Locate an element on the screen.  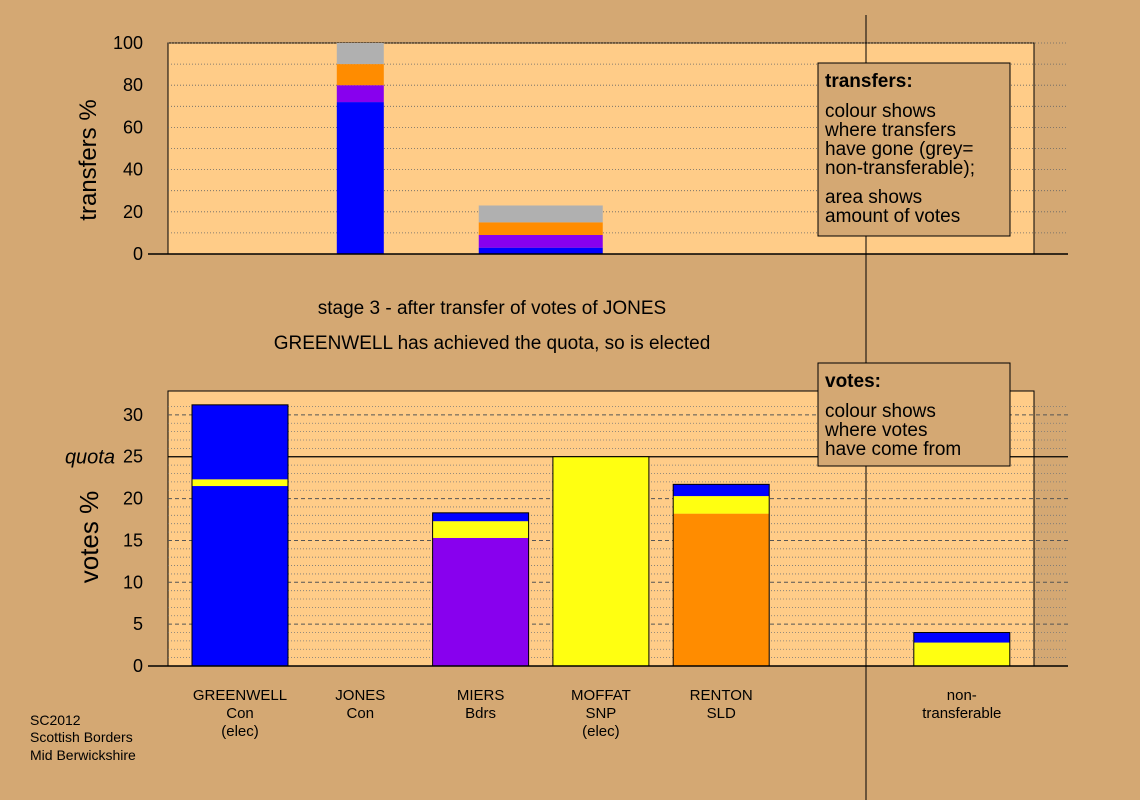
votes-legend-line: have come from is located at coordinates (893, 449).